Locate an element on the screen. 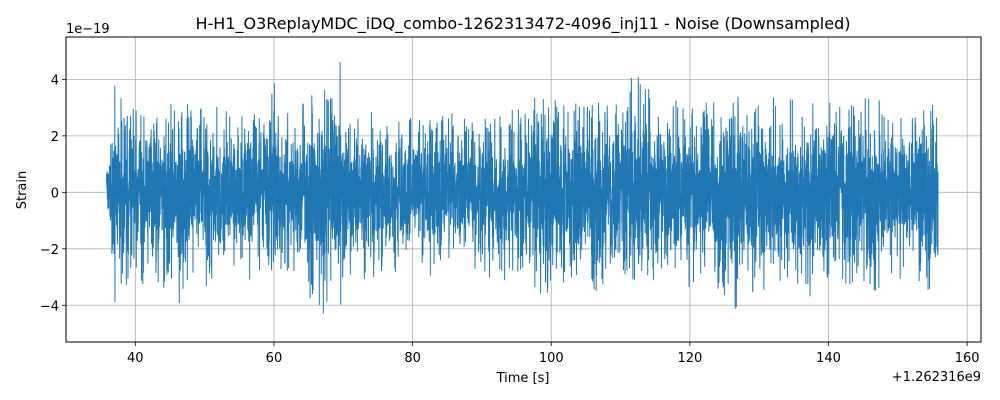 This screenshot has width=1000, height=400. y-tick-label: 0 is located at coordinates (55, 193).